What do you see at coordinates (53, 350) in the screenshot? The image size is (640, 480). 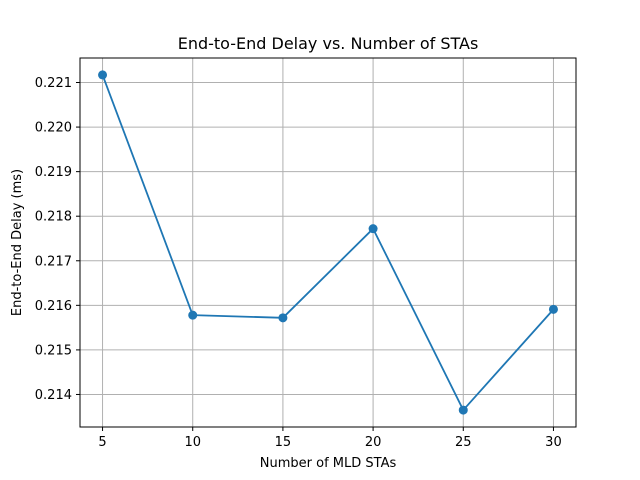 I see `y-tick-label: 0.215` at bounding box center [53, 350].